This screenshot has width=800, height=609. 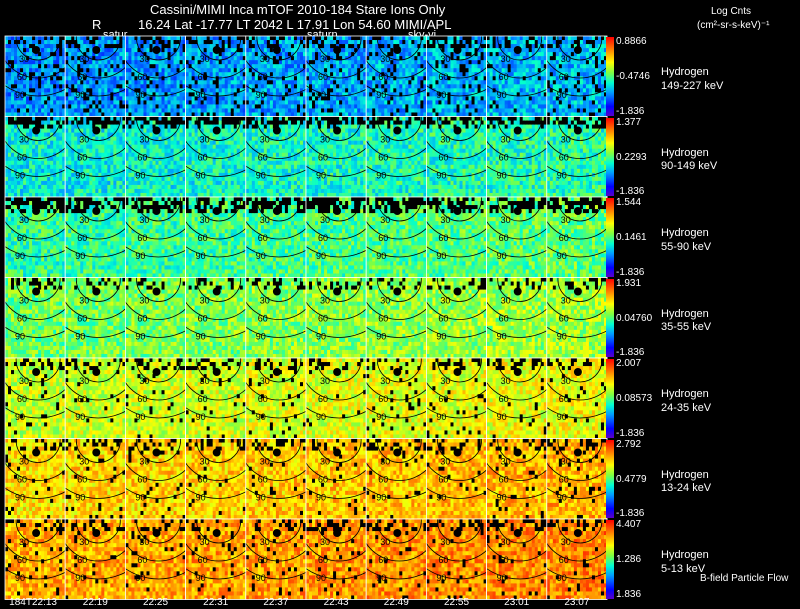 What do you see at coordinates (686, 322) in the screenshot?
I see `species-label: Hydrogen 35-55 keV` at bounding box center [686, 322].